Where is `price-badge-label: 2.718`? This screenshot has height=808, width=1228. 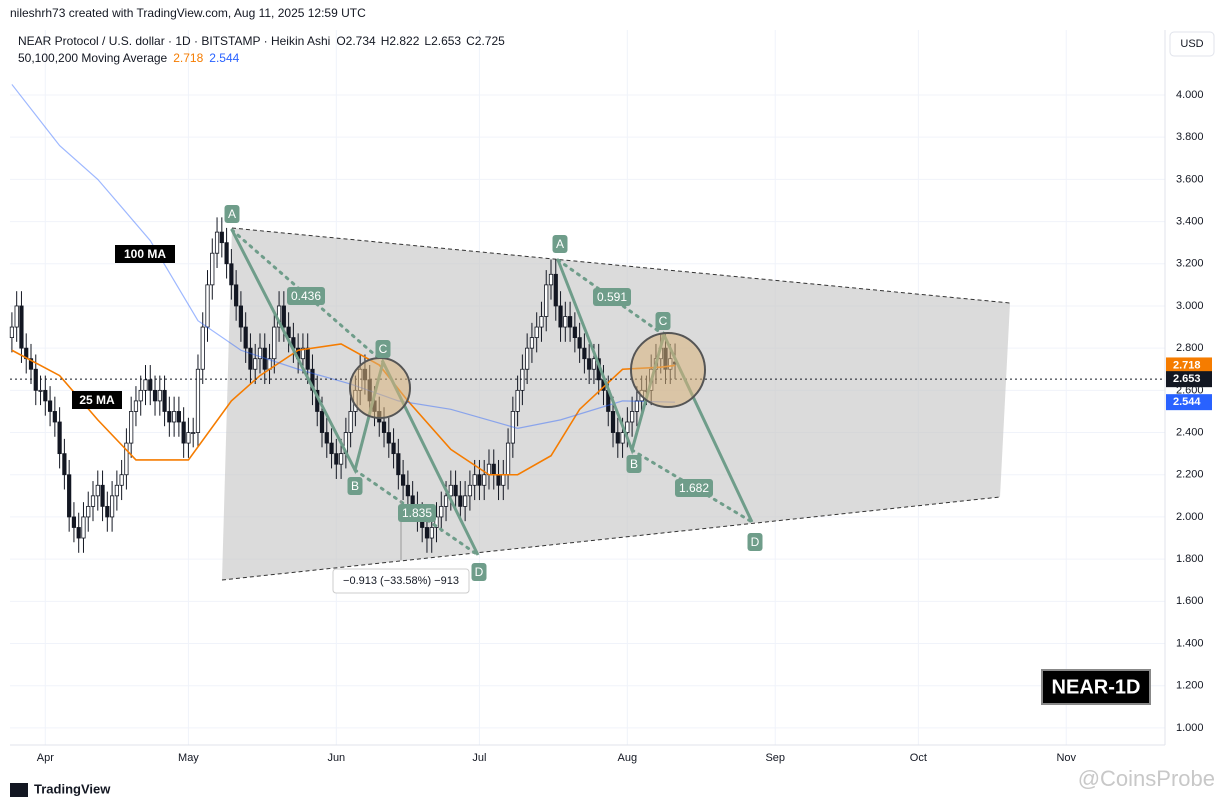
price-badge-label: 2.718 is located at coordinates (1187, 365).